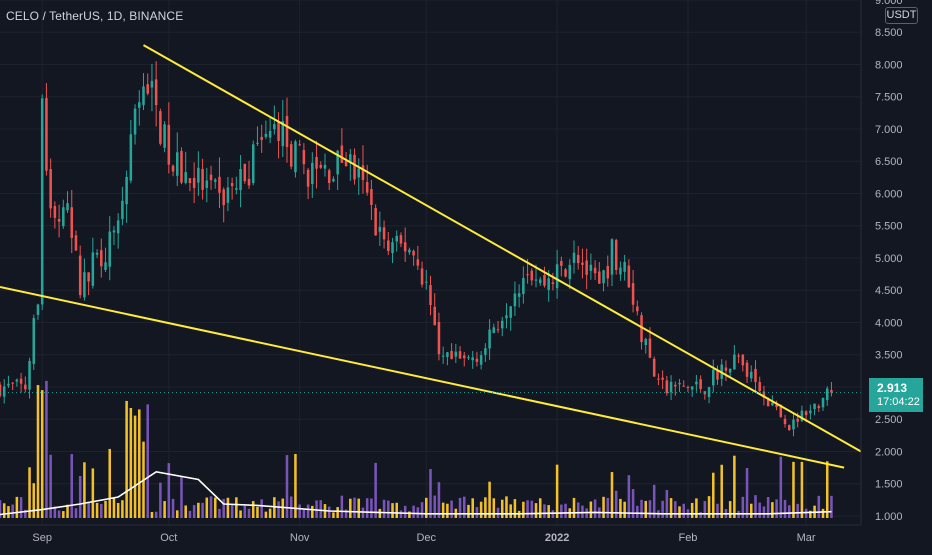 This screenshot has height=555, width=932. What do you see at coordinates (300, 538) in the screenshot?
I see `time-tick-label: Nov` at bounding box center [300, 538].